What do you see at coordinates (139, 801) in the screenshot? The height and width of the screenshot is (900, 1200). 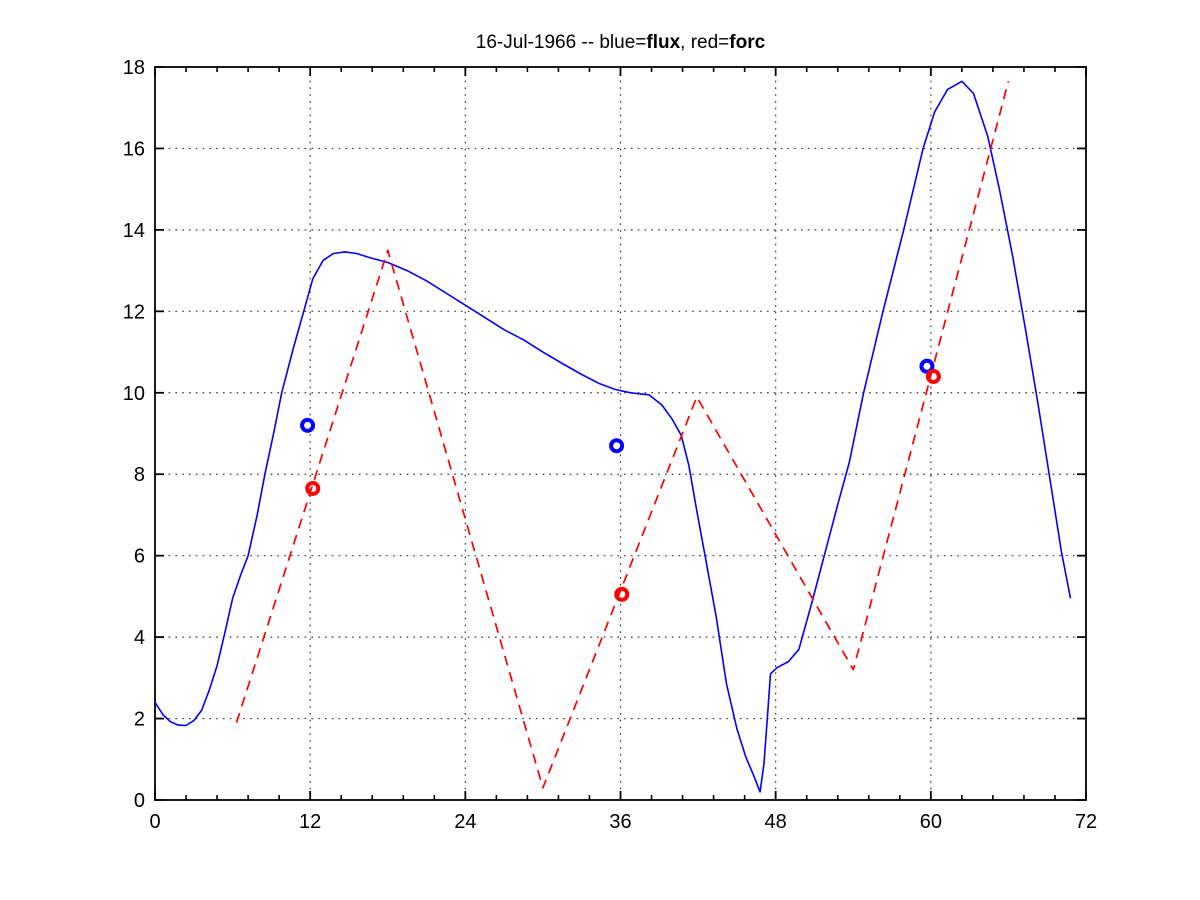 I see `y-axis-tick-label: 0` at bounding box center [139, 801].